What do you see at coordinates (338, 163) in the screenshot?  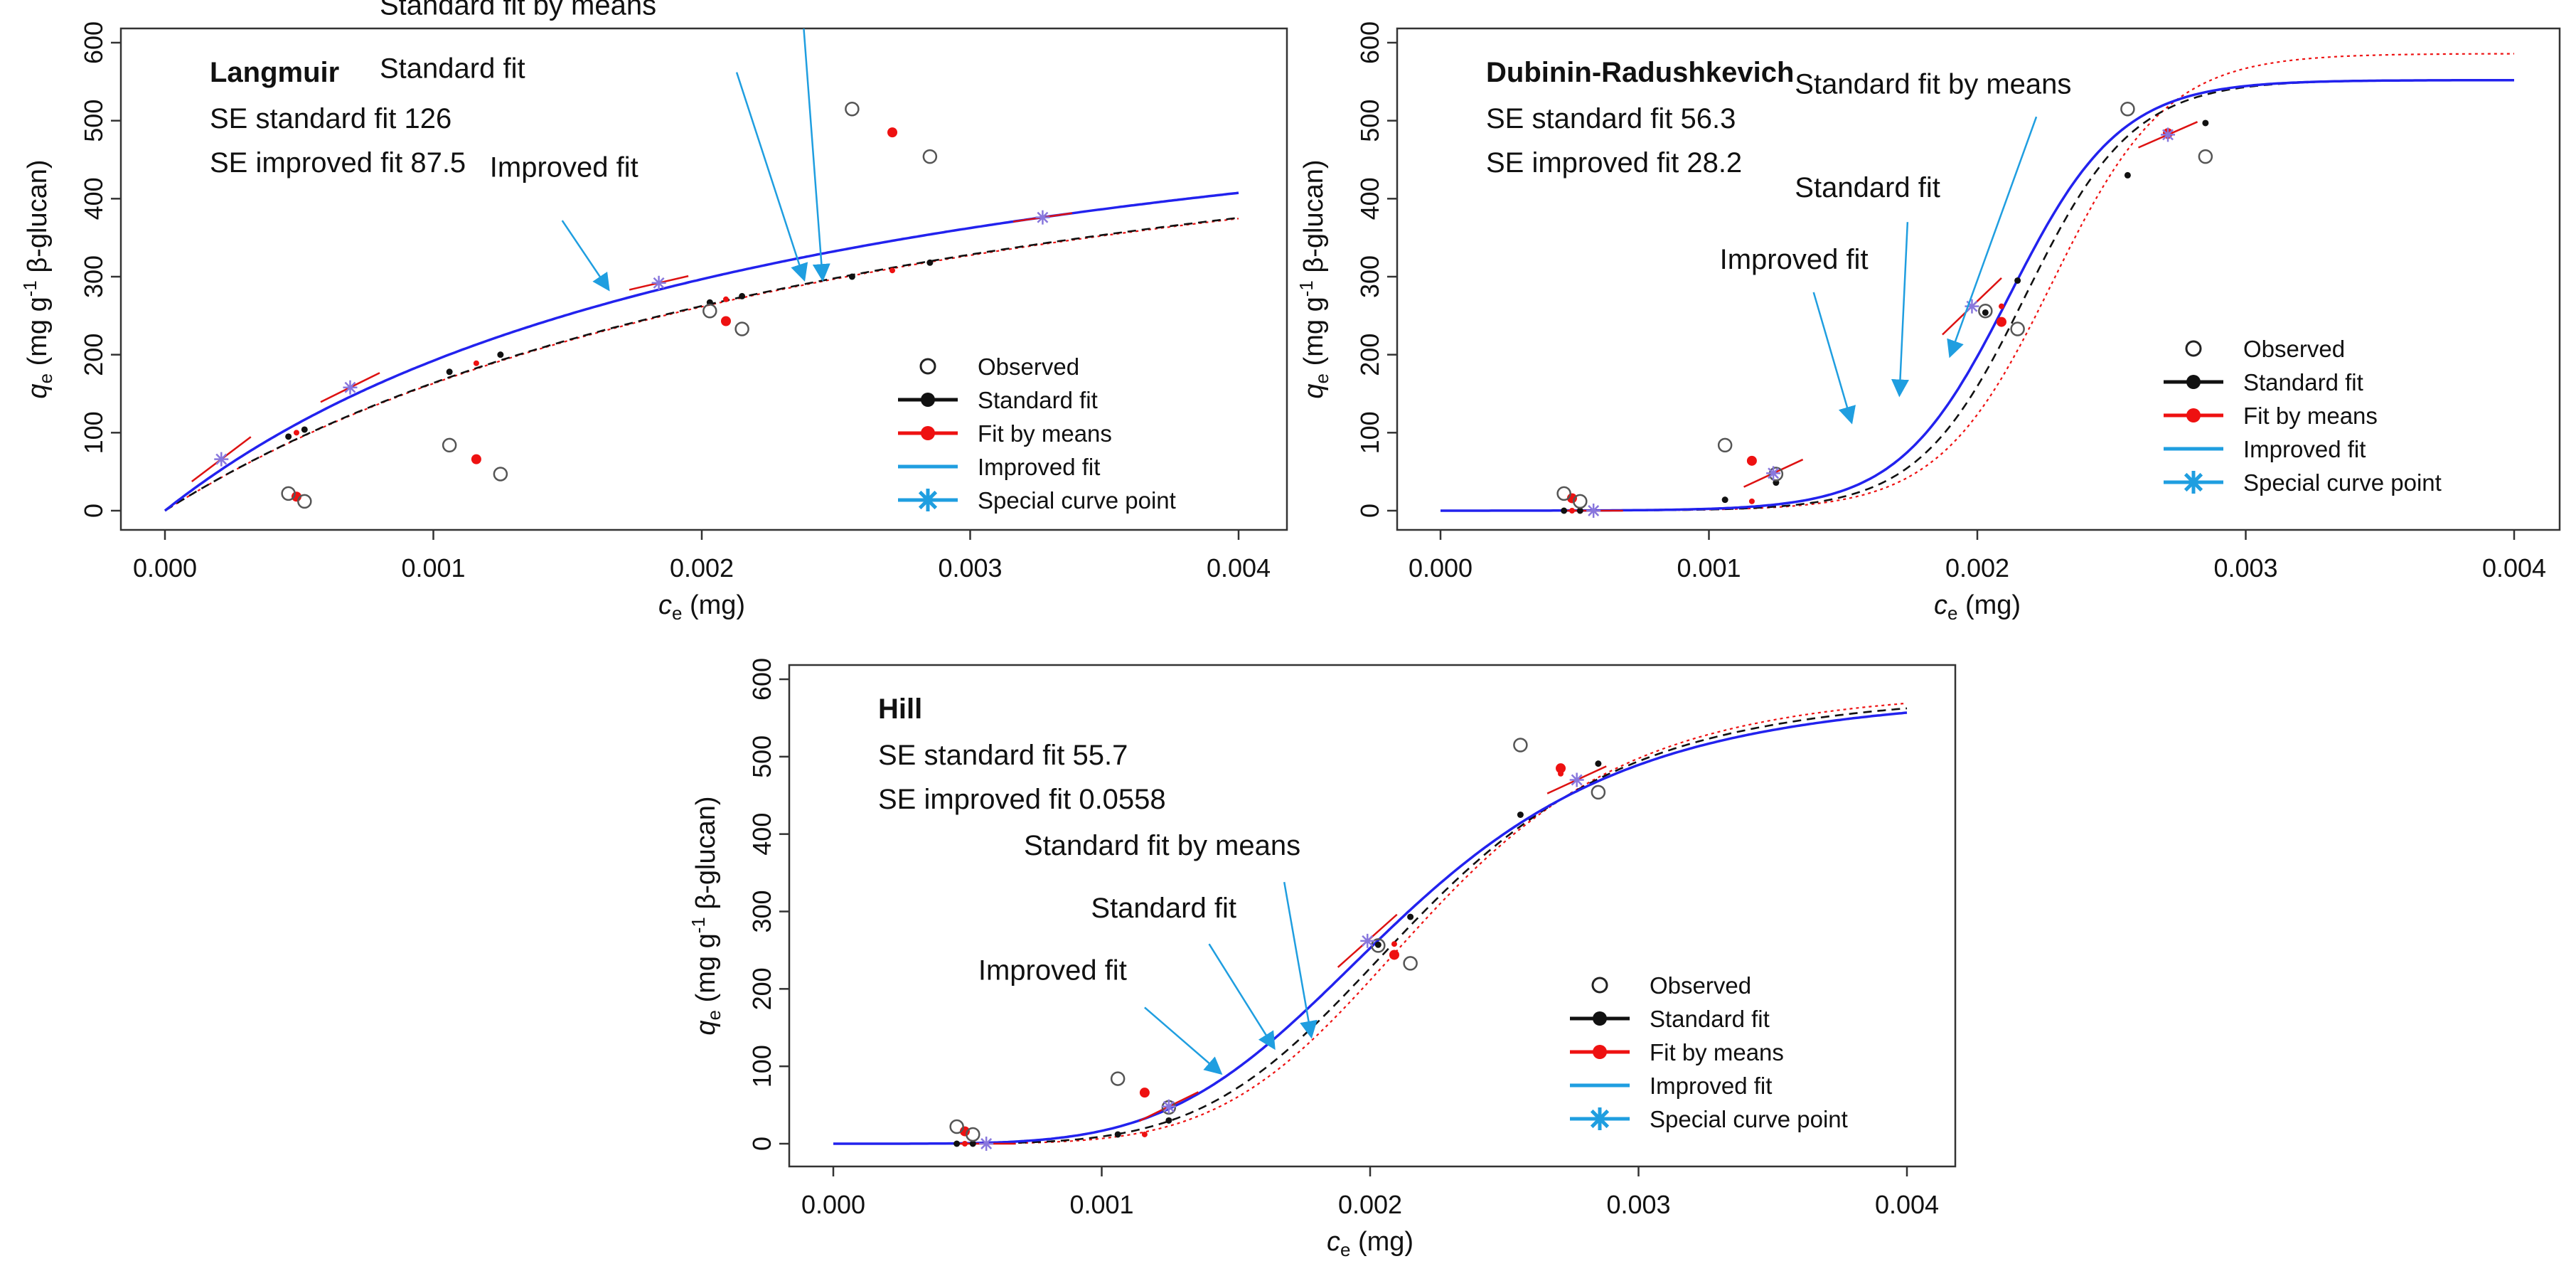 I see `se-line: SE improved fit 87.5` at bounding box center [338, 163].